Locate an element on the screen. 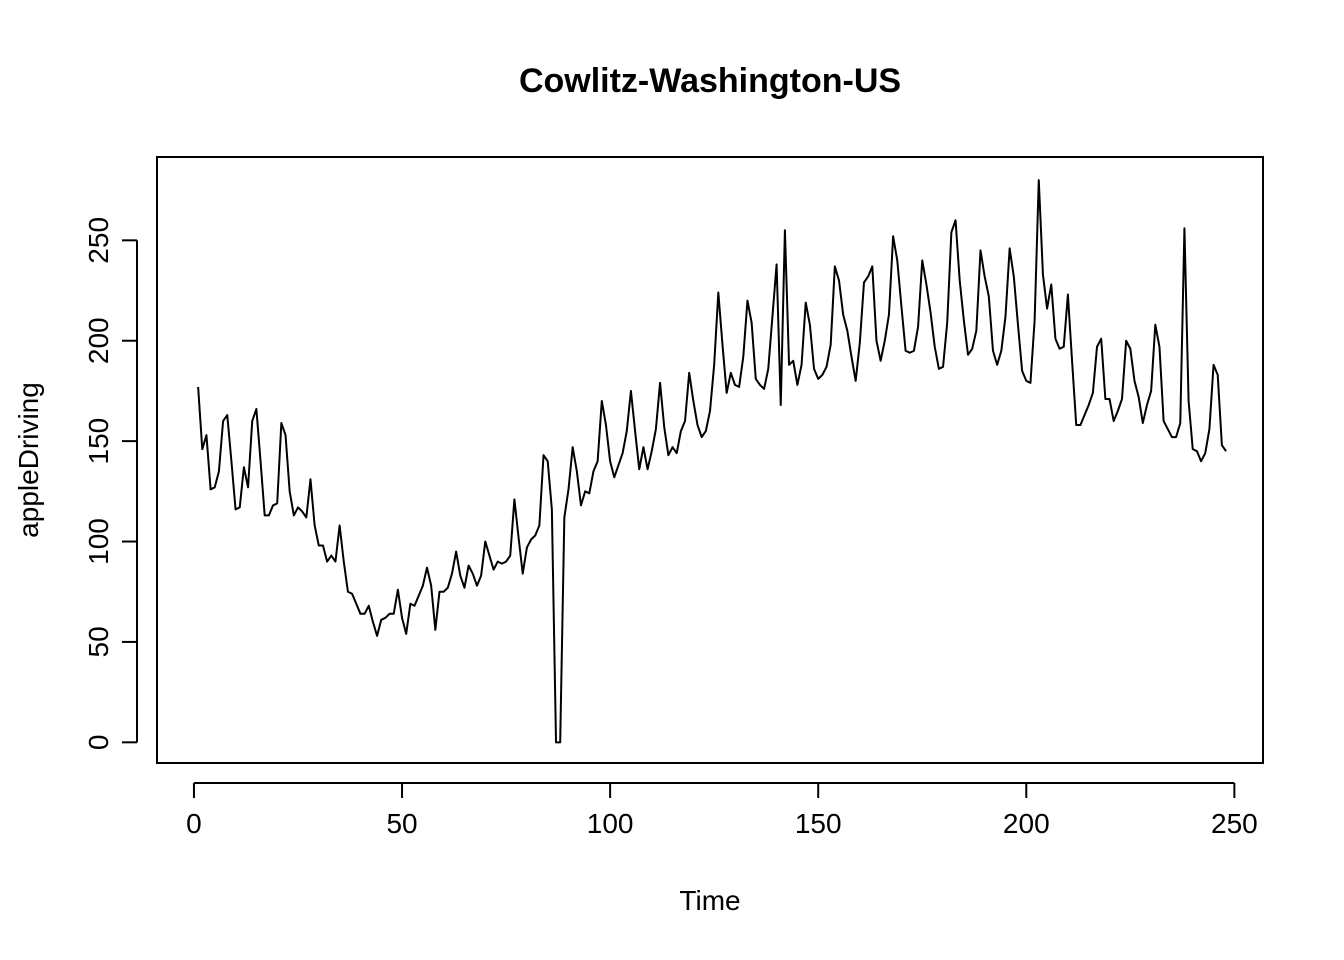 The height and width of the screenshot is (960, 1344). y-tick-label: 100 is located at coordinates (98, 541).